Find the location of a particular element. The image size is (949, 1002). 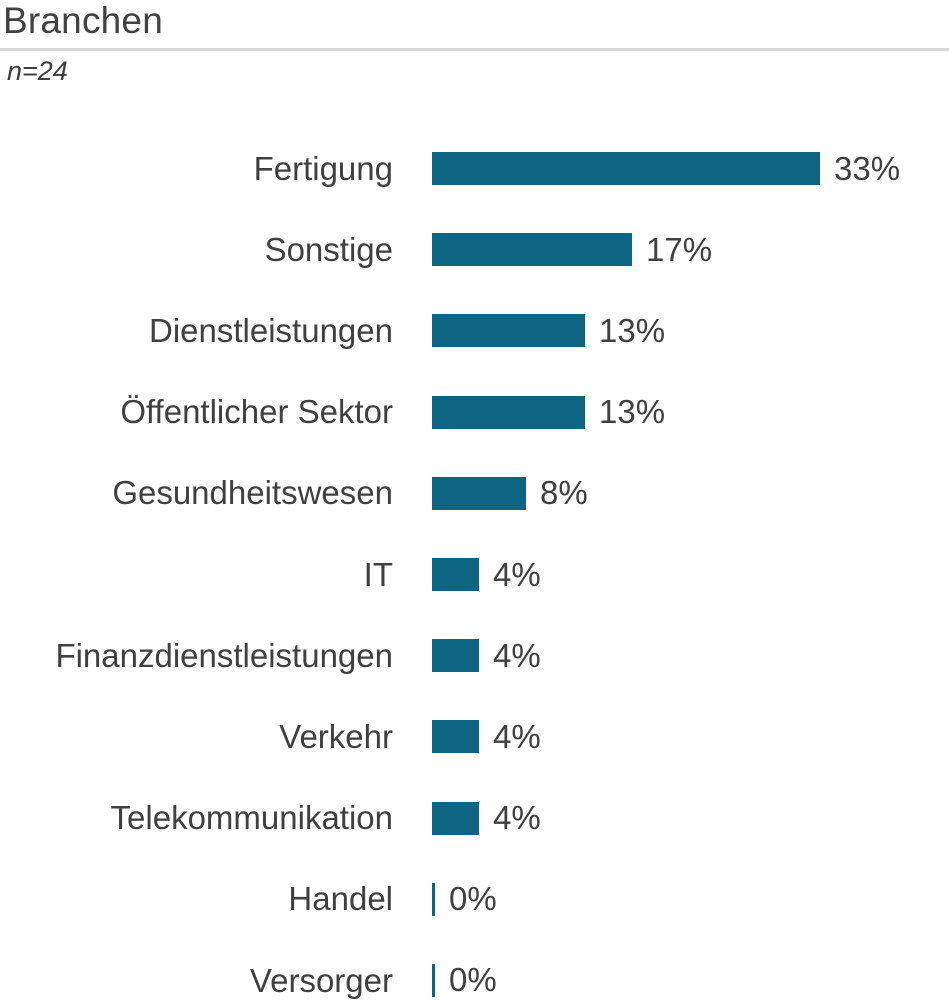

bar-row: Telekommunikation 4% is located at coordinates (474, 818).